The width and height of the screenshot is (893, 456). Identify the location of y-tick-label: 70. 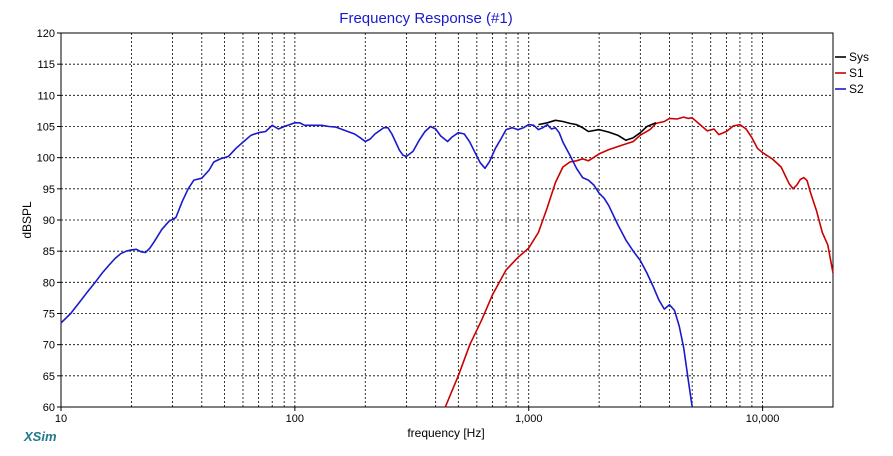
(49, 346).